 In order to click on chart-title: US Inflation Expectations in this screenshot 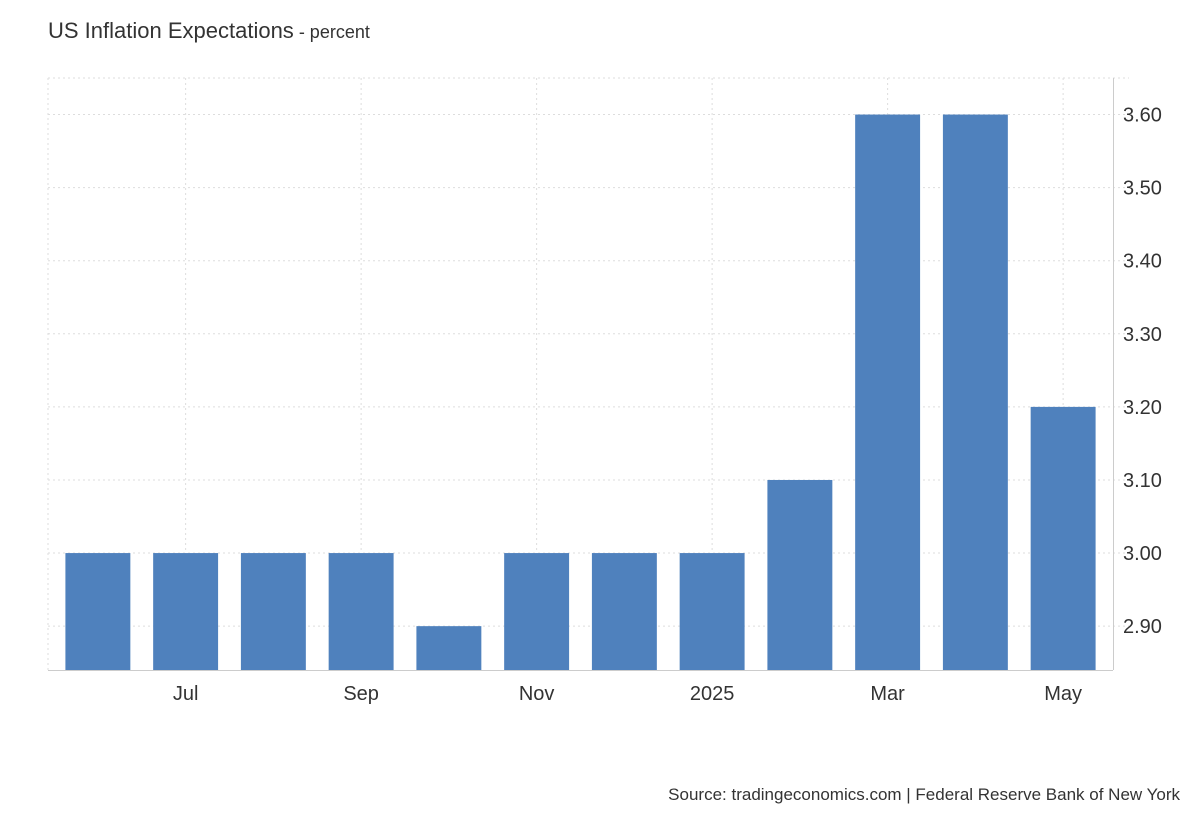, I will do `click(171, 30)`.